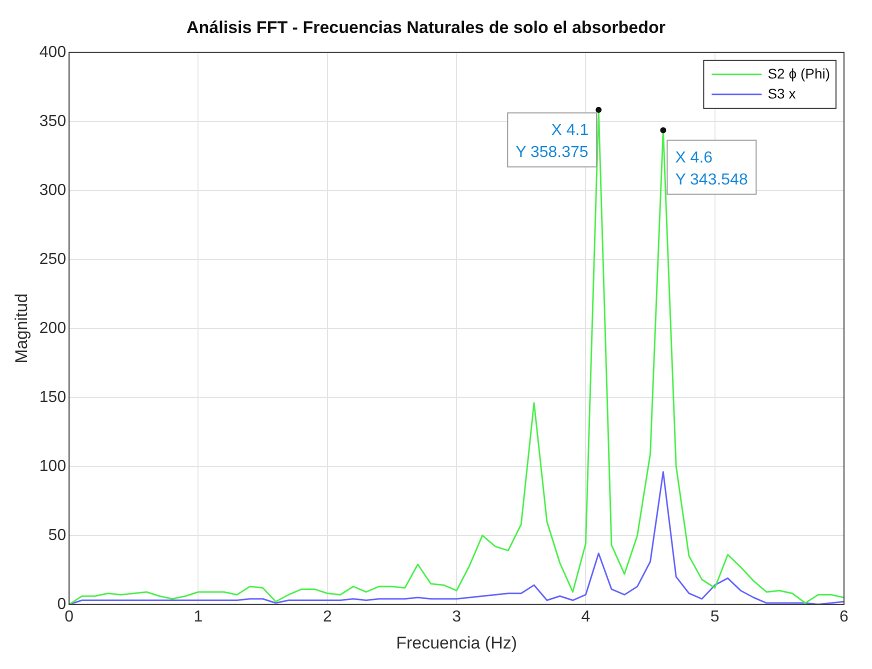  I want to click on x-tick-label: 3, so click(457, 617).